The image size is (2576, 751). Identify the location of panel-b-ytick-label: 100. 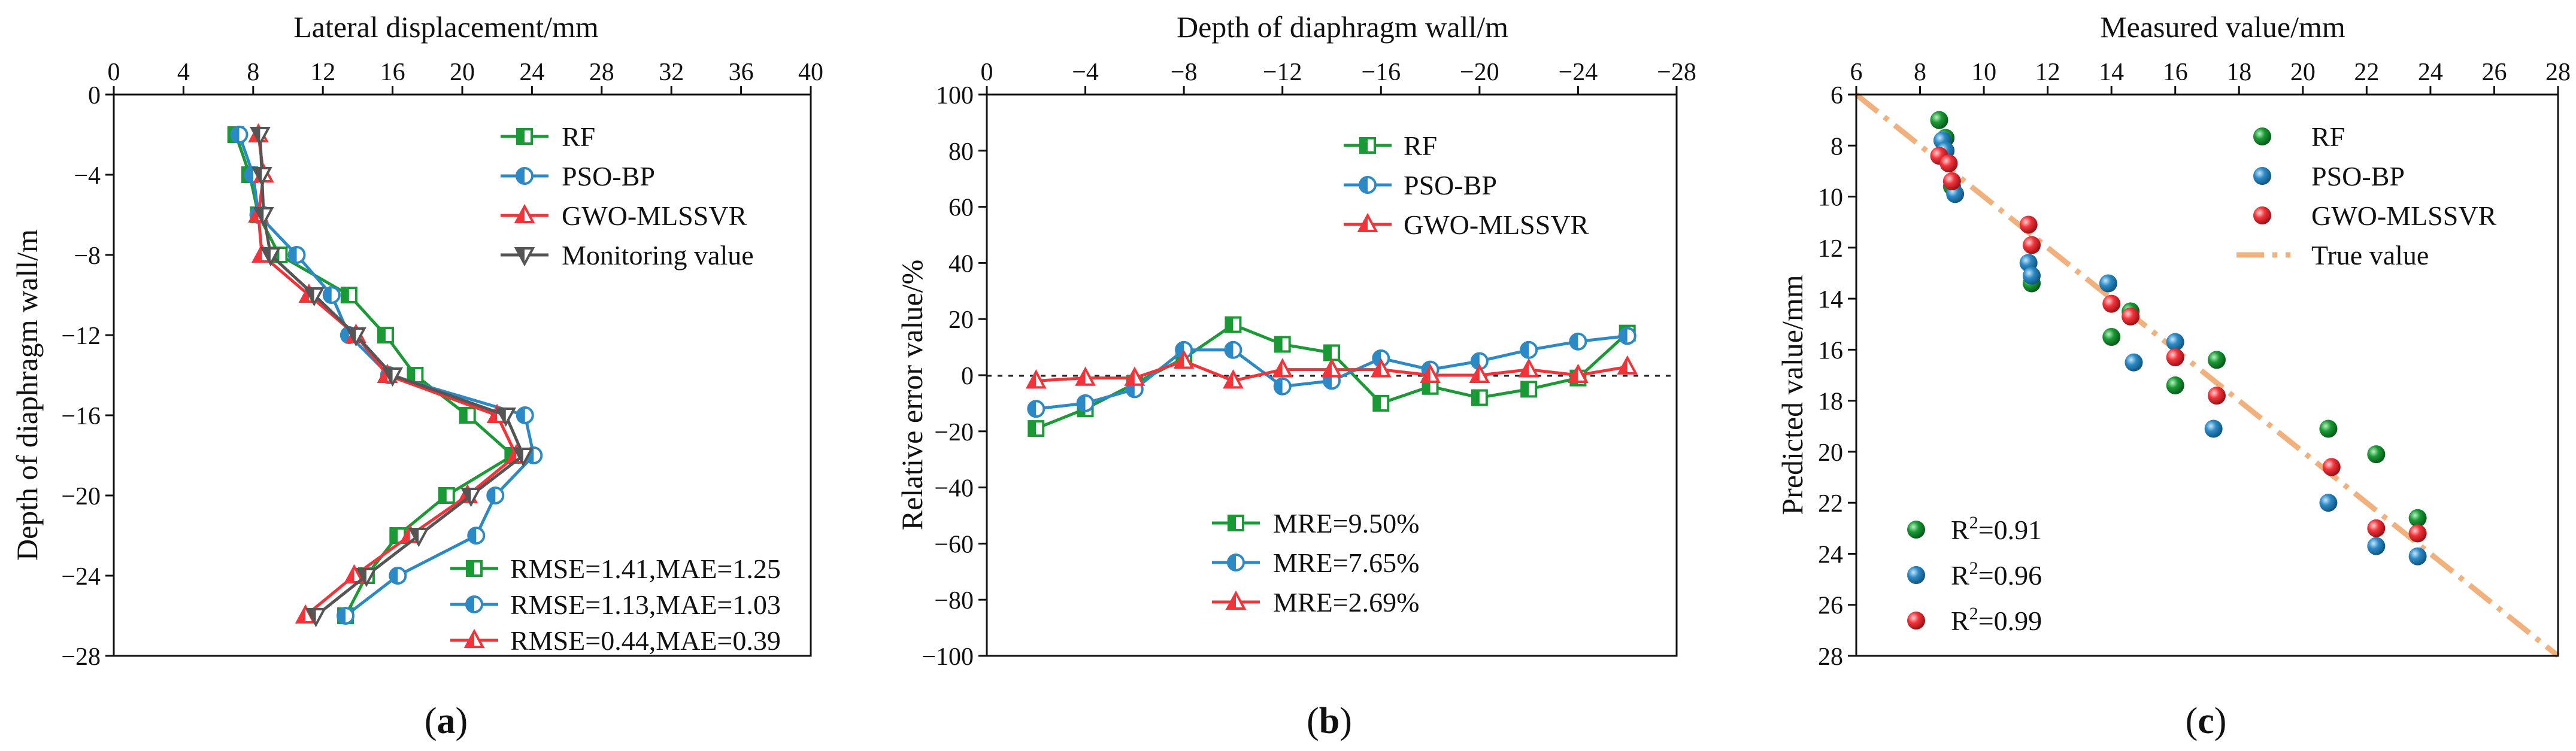
(955, 96).